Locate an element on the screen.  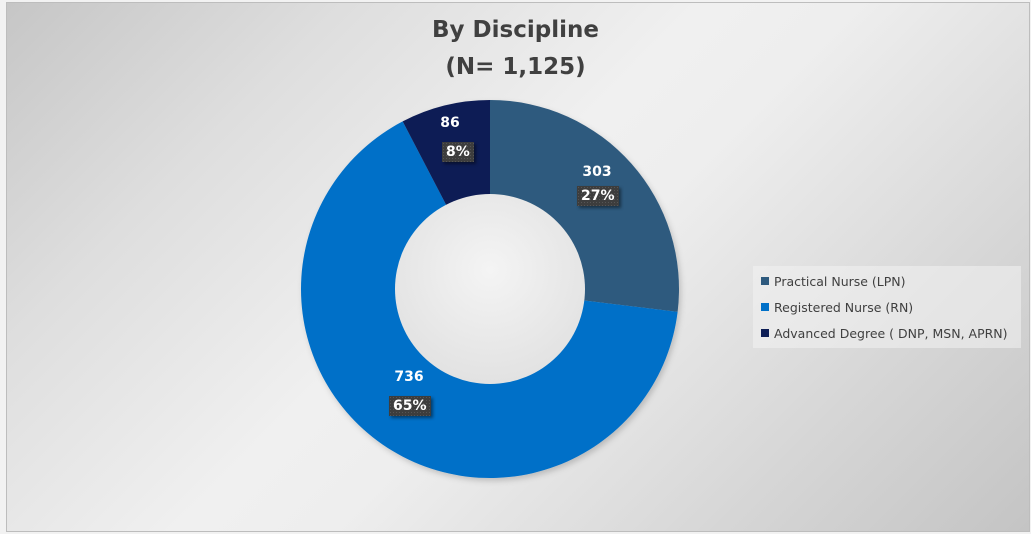
legend-label-lpn: Practical Nurse (LPN) is located at coordinates (840, 281).